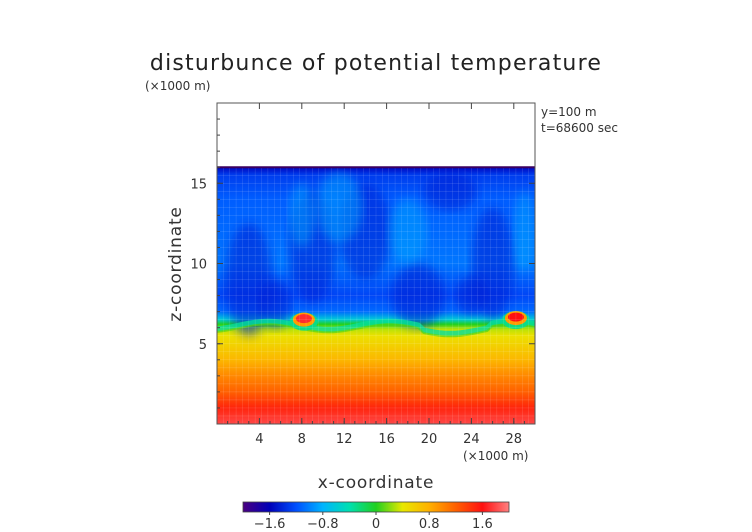 The width and height of the screenshot is (752, 532). I want to click on y-tick-label: 5, so click(203, 345).